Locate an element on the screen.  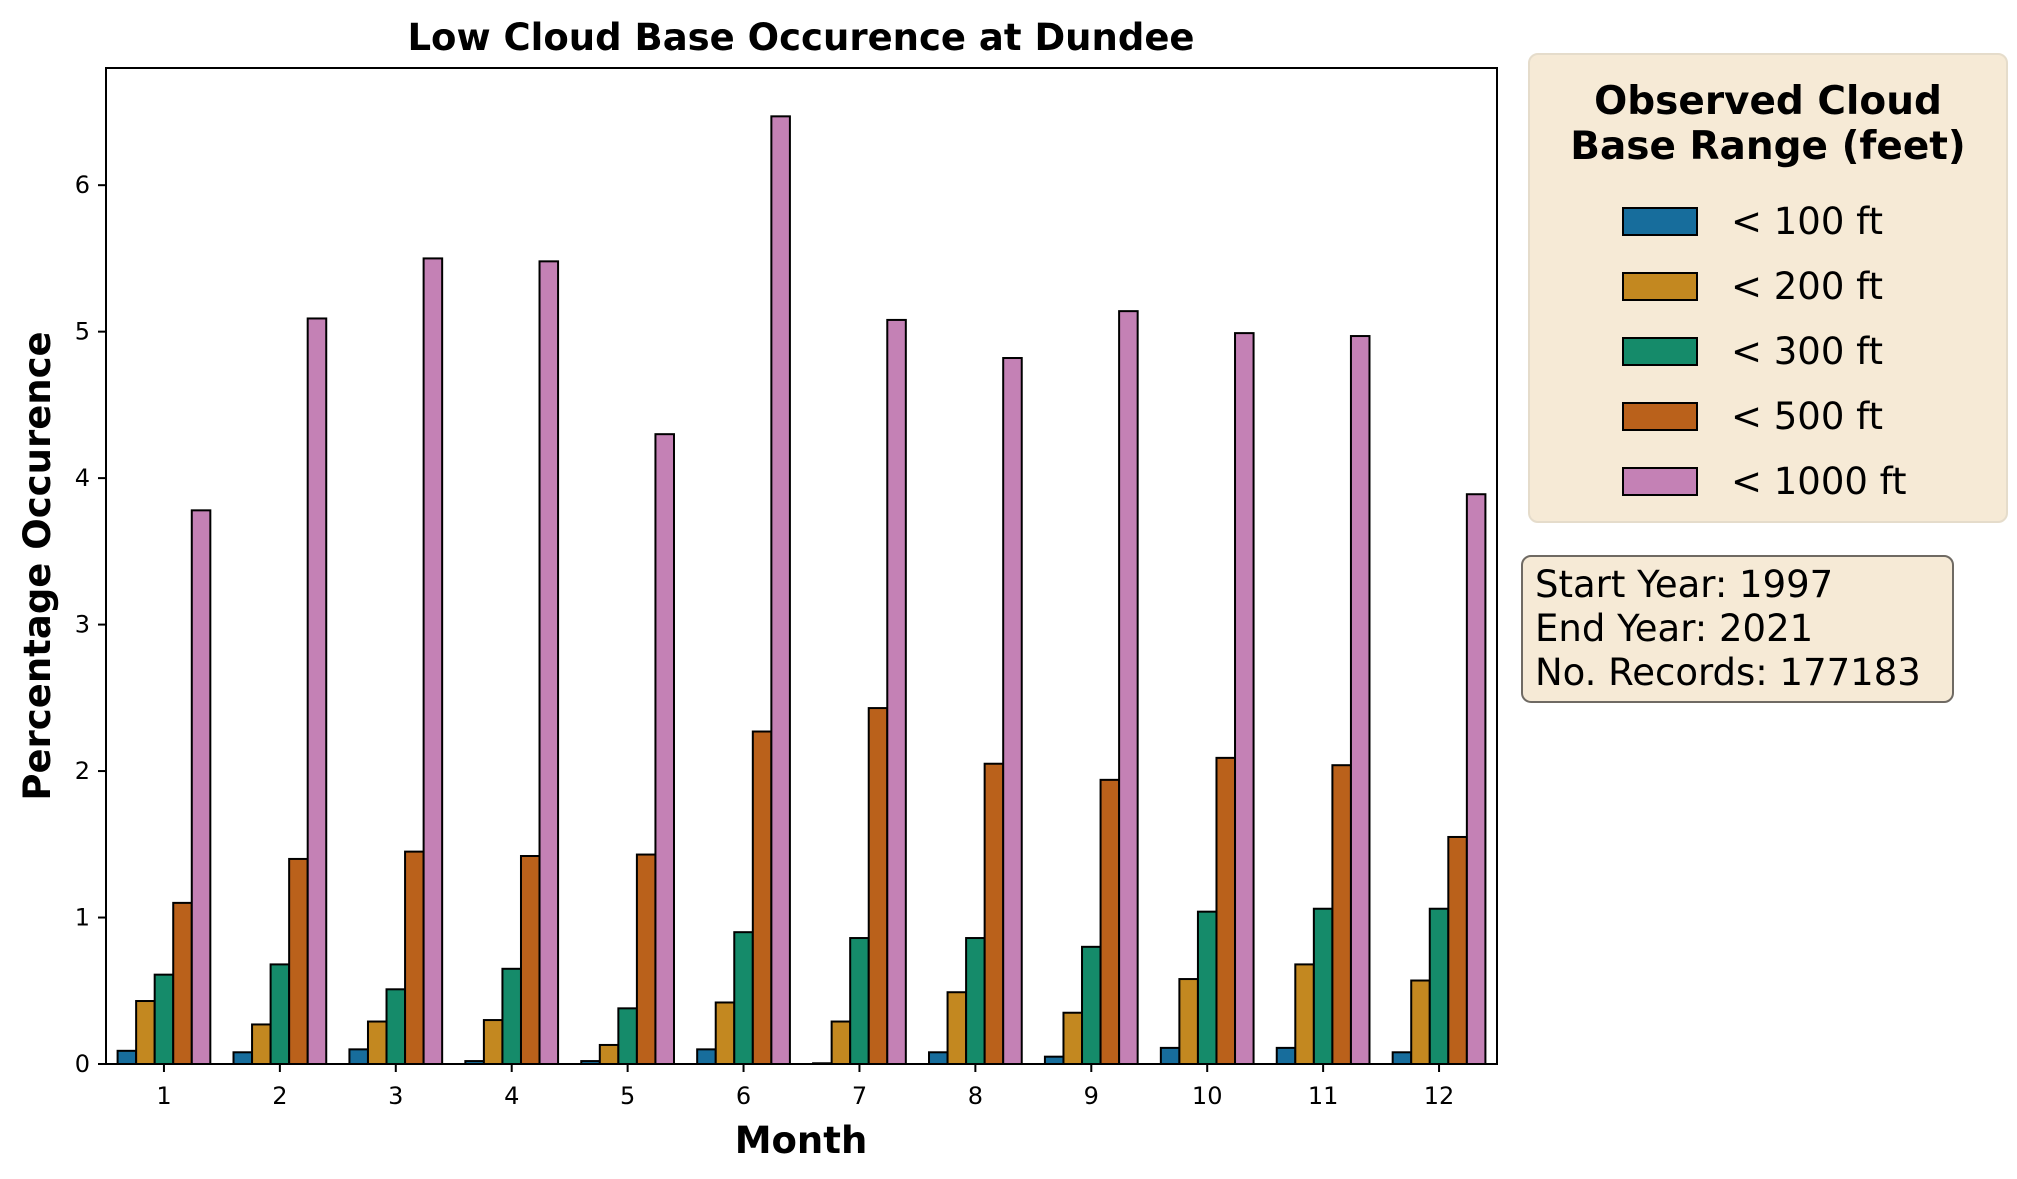
legend-item: < 300 ft is located at coordinates (1764, 351).